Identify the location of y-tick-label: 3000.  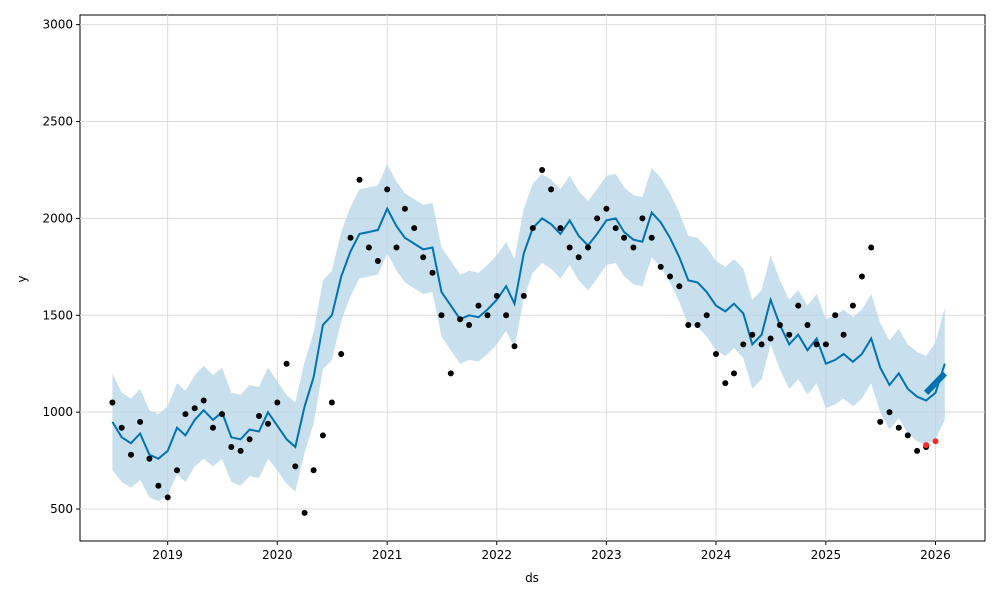
(57, 25).